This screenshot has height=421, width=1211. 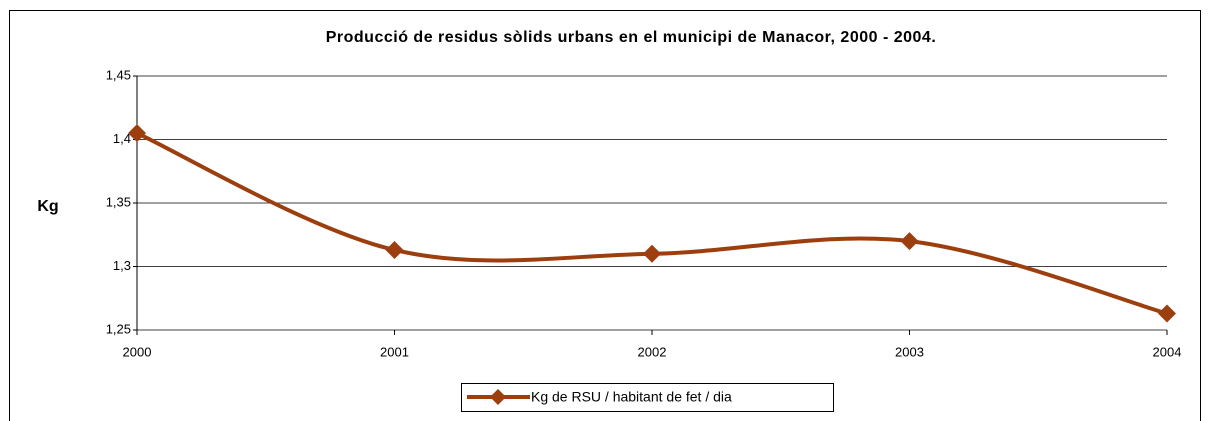 What do you see at coordinates (118, 201) in the screenshot?
I see `y-tick-label: 1,35` at bounding box center [118, 201].